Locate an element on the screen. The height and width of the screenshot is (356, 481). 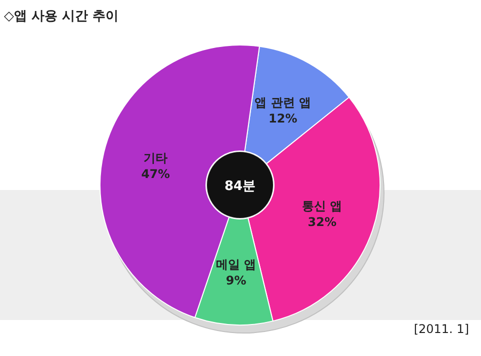
slice-label: 통신 앱 is located at coordinates (322, 205).